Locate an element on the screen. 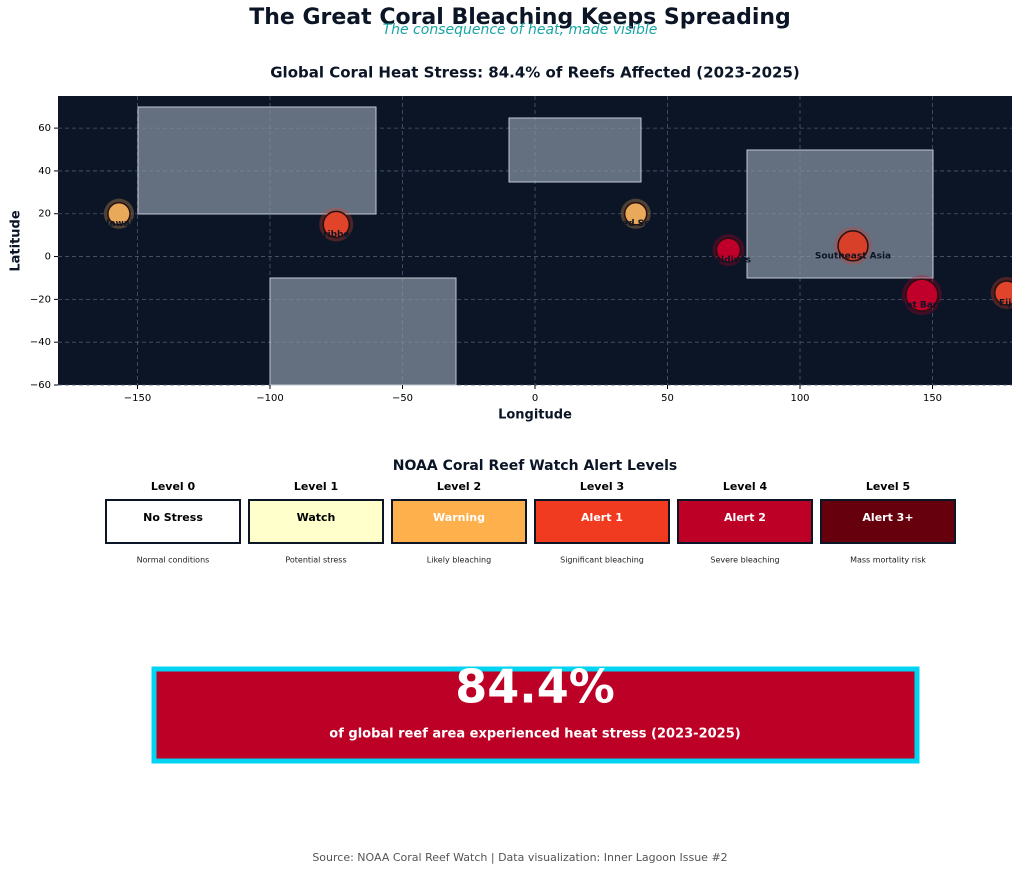 The image size is (1024, 873). point-label: Fiji is located at coordinates (1006, 303).